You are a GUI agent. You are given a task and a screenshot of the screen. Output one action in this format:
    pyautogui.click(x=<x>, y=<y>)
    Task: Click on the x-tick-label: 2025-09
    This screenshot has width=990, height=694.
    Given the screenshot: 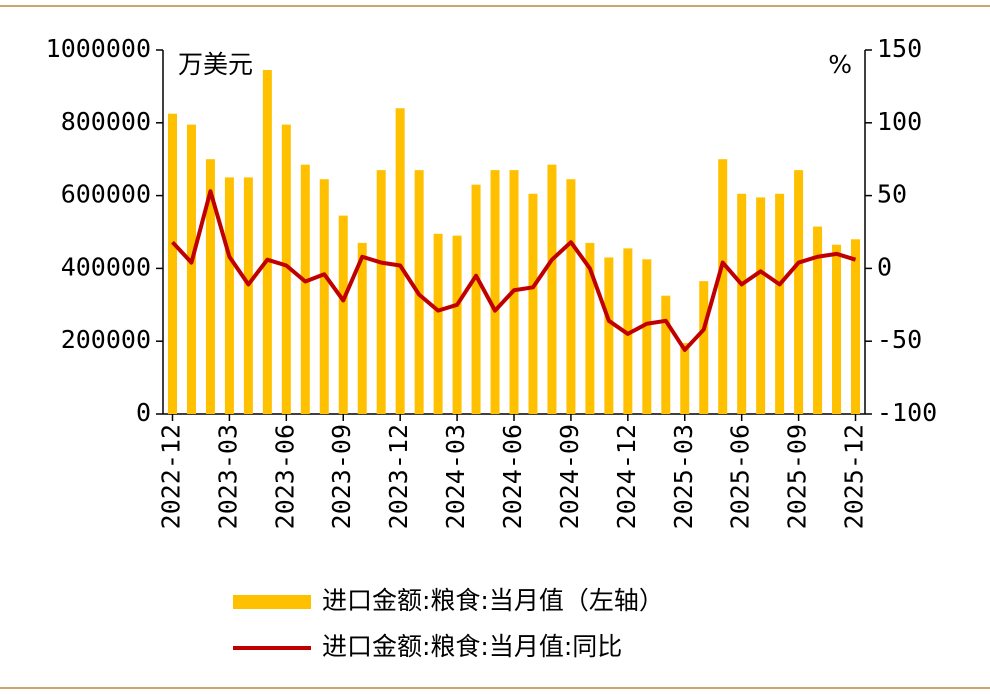 What is the action you would take?
    pyautogui.click(x=797, y=476)
    